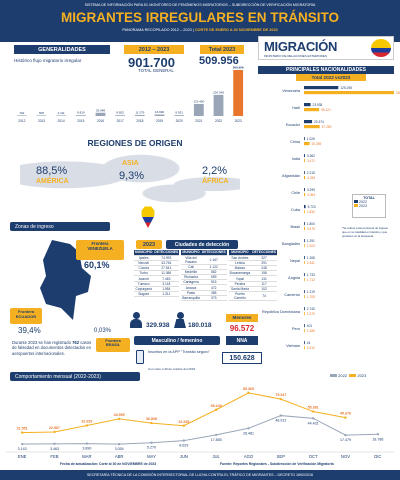 The image size is (400, 480). What do you see at coordinates (264, 268) in the screenshot?
I see `city-cell: 248` at bounding box center [264, 268].